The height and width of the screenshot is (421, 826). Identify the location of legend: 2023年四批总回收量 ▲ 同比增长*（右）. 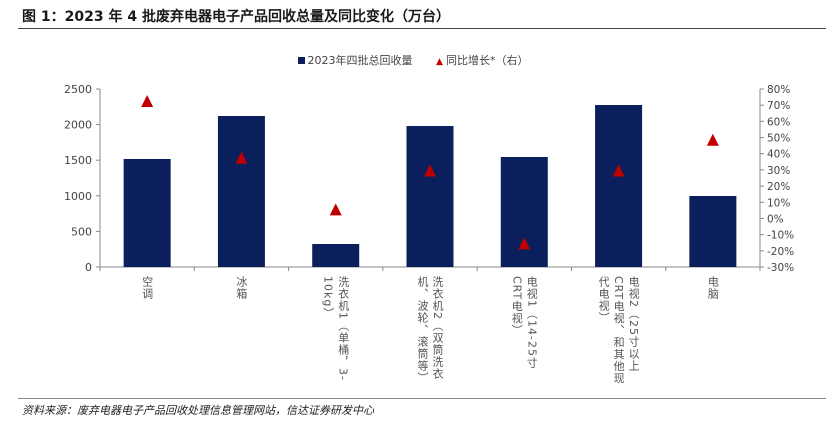
(413, 60).